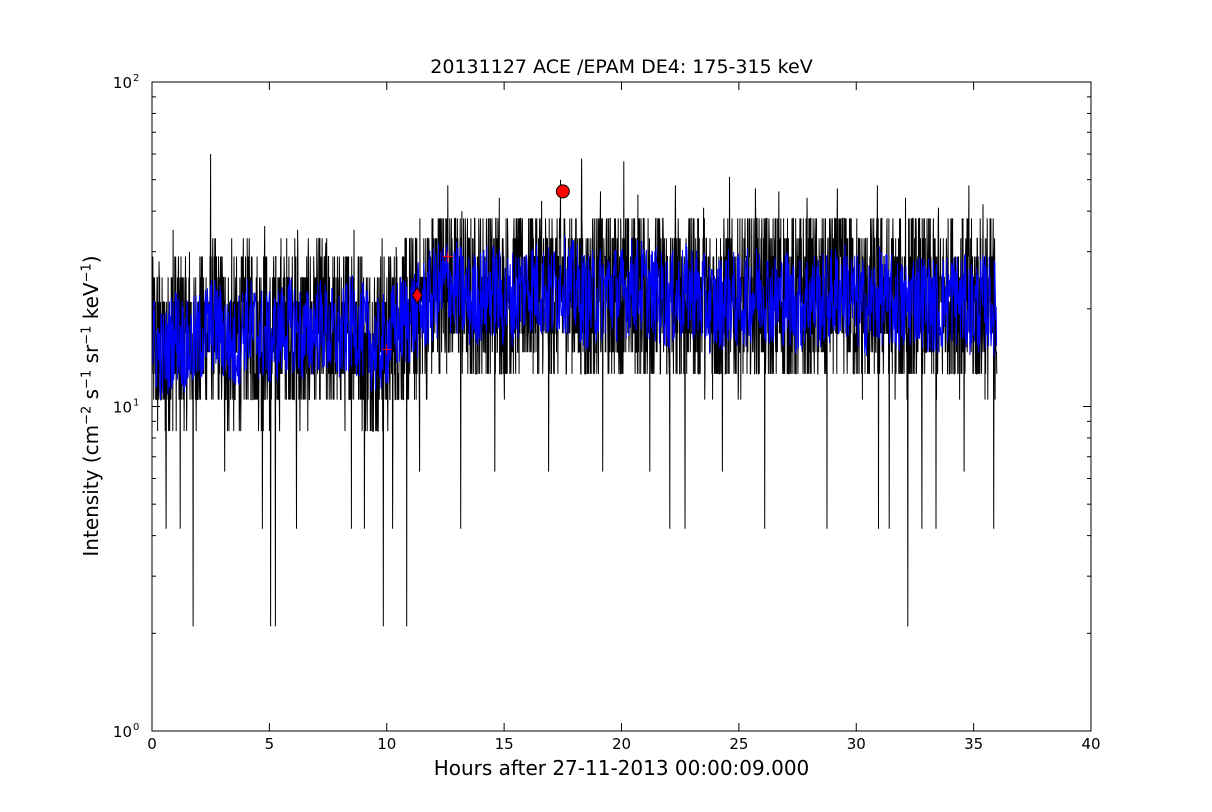  Describe the element at coordinates (738, 744) in the screenshot. I see `x-tick-label: 25` at that location.